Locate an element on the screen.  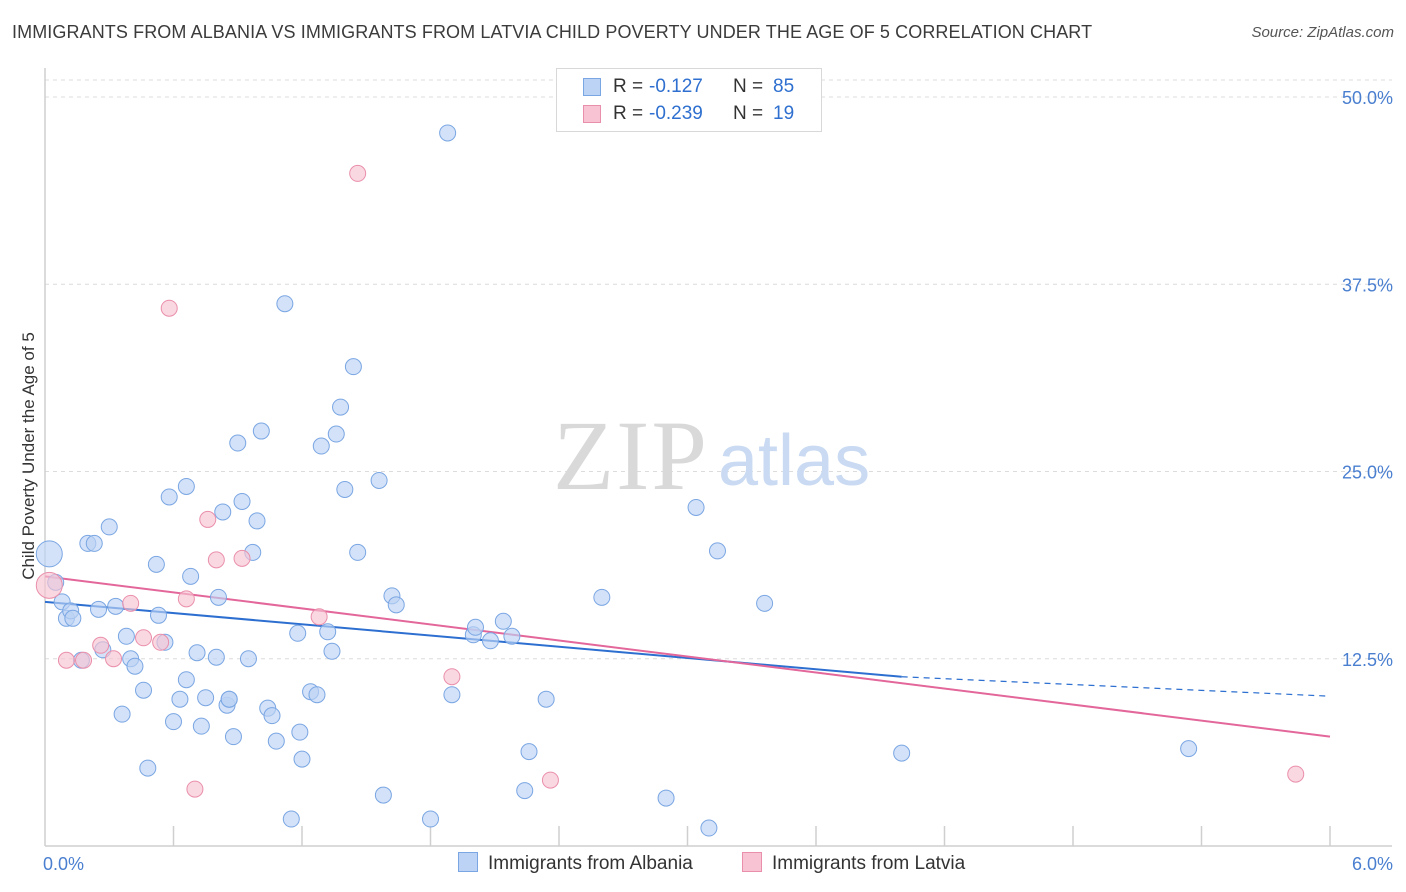
y-tick-label: 37.5% is located at coordinates (1367, 285).